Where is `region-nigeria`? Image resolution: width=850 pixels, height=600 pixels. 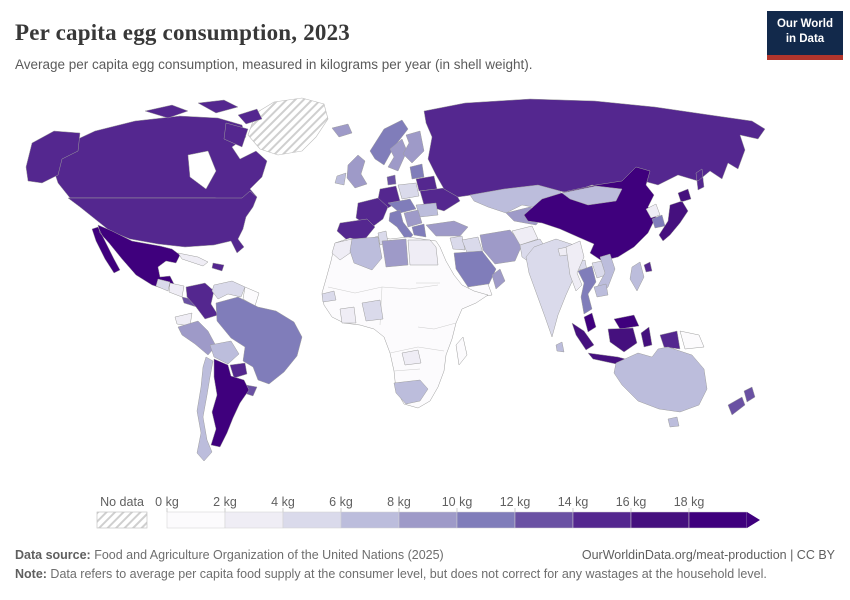 region-nigeria is located at coordinates (372, 310).